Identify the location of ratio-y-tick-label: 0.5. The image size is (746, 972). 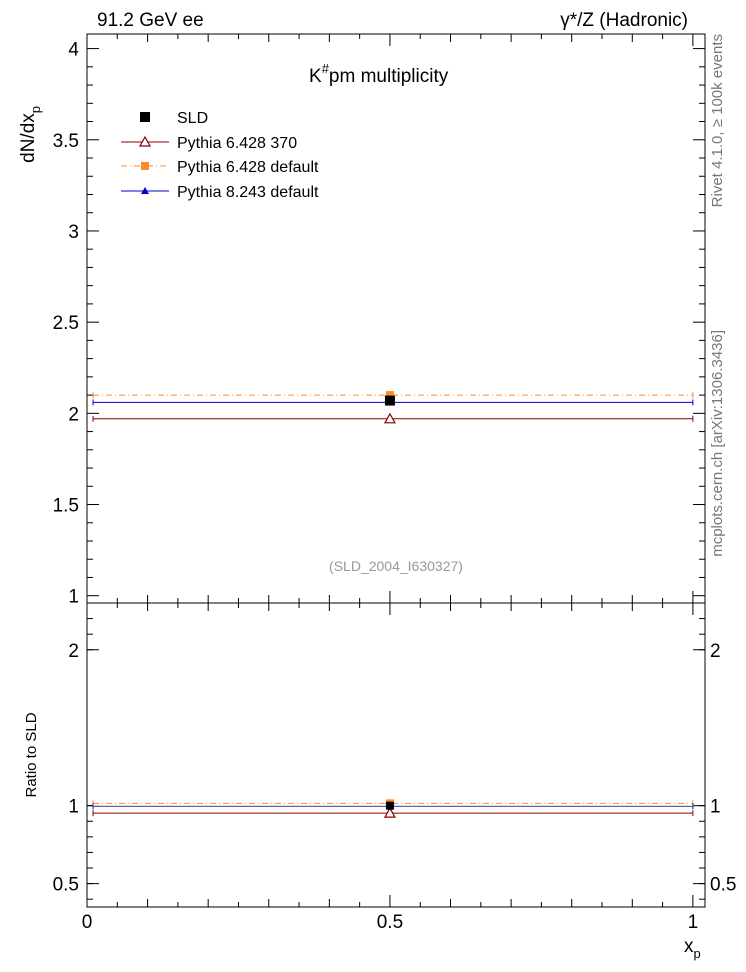
(66, 885).